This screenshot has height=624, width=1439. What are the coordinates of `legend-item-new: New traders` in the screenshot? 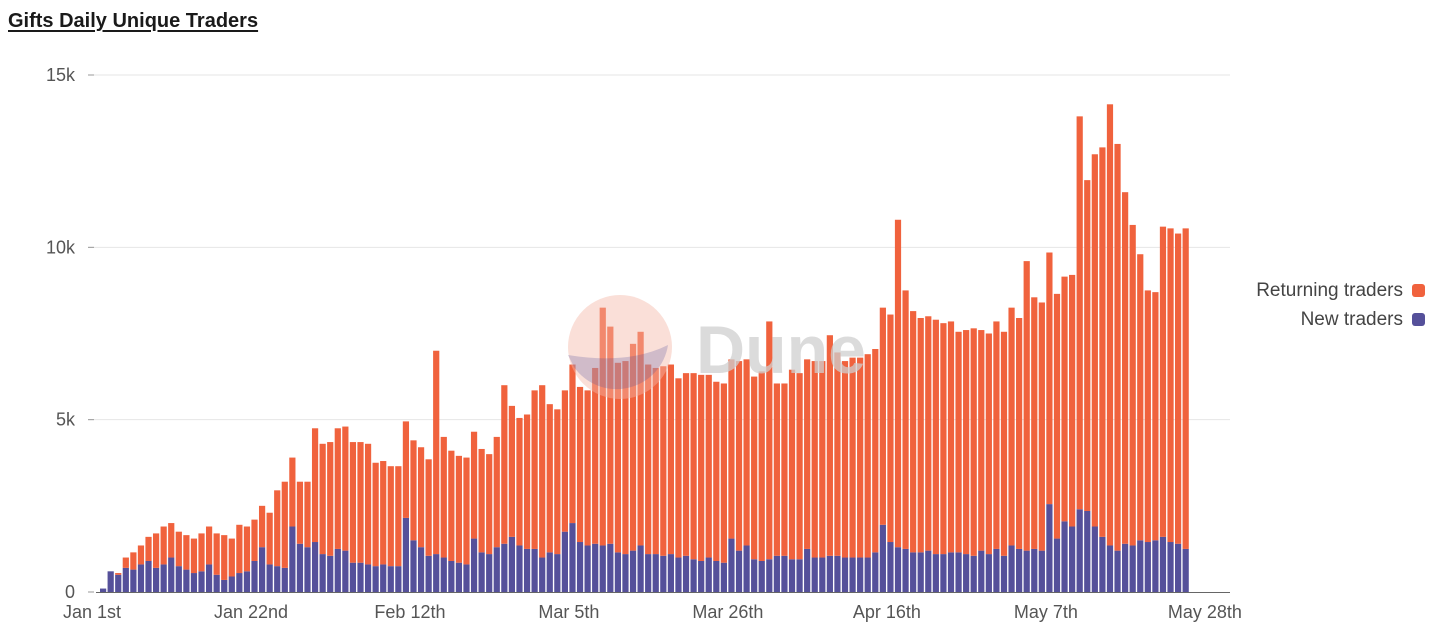 It's located at (1340, 319).